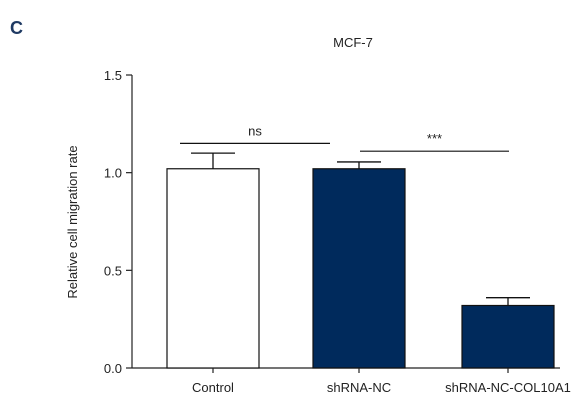 The height and width of the screenshot is (403, 576). I want to click on y-axis-label: Relative cell migration rate, so click(72, 221).